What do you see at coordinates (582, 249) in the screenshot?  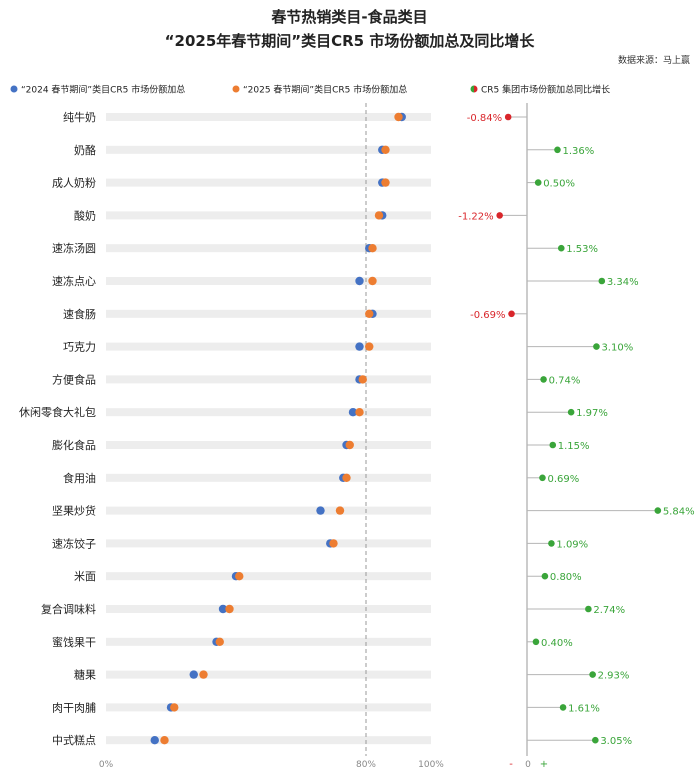 I see `growth-value-label: 1.53%` at bounding box center [582, 249].